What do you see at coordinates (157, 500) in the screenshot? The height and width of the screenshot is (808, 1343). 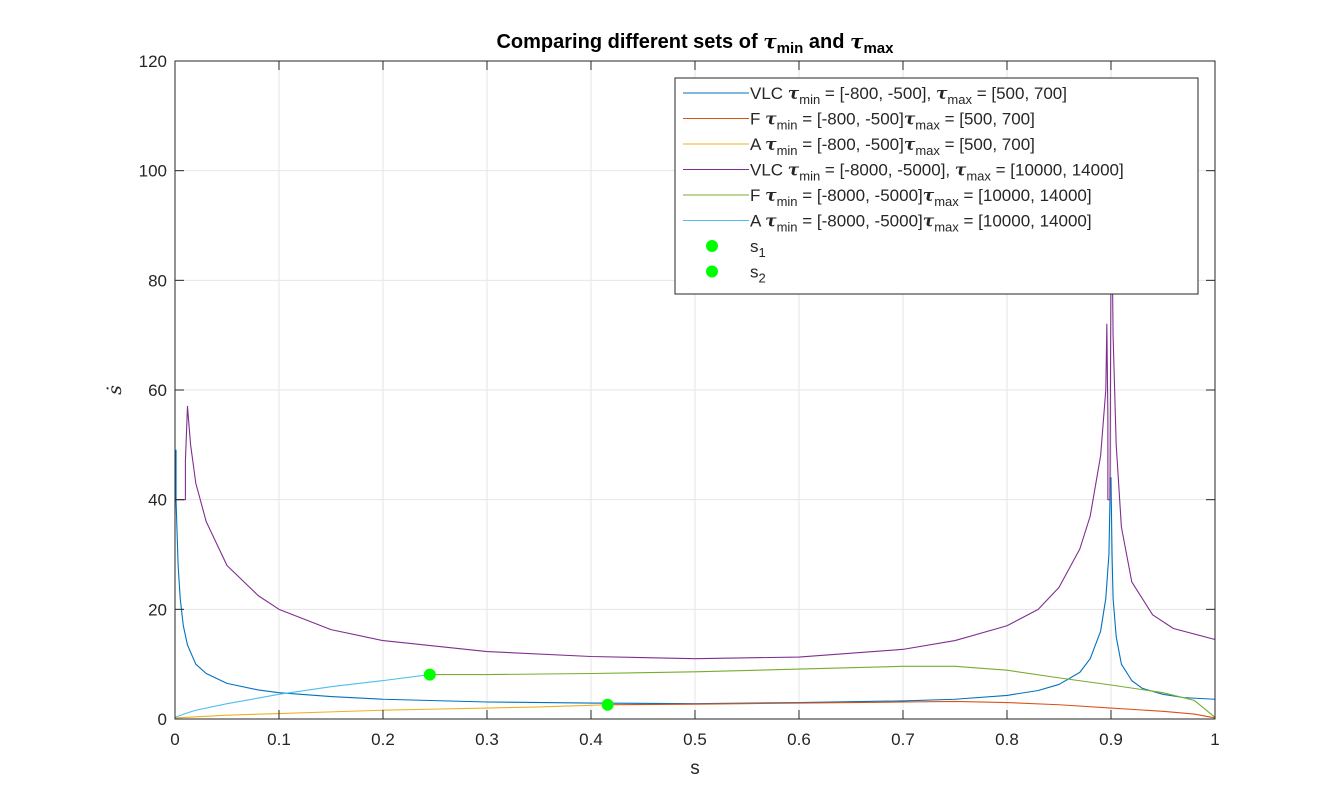 I see `y-tick-label: 40` at bounding box center [157, 500].